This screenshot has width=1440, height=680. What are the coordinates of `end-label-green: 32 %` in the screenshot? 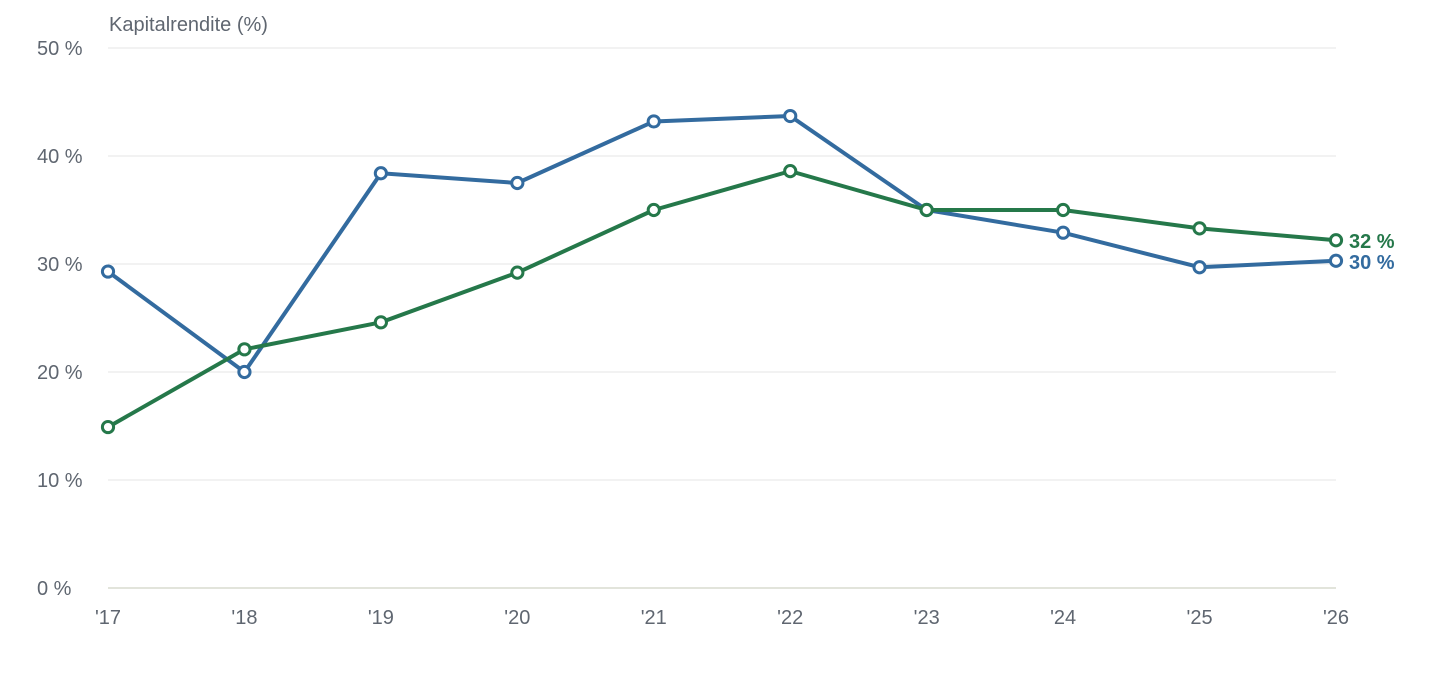 It's located at (1372, 242).